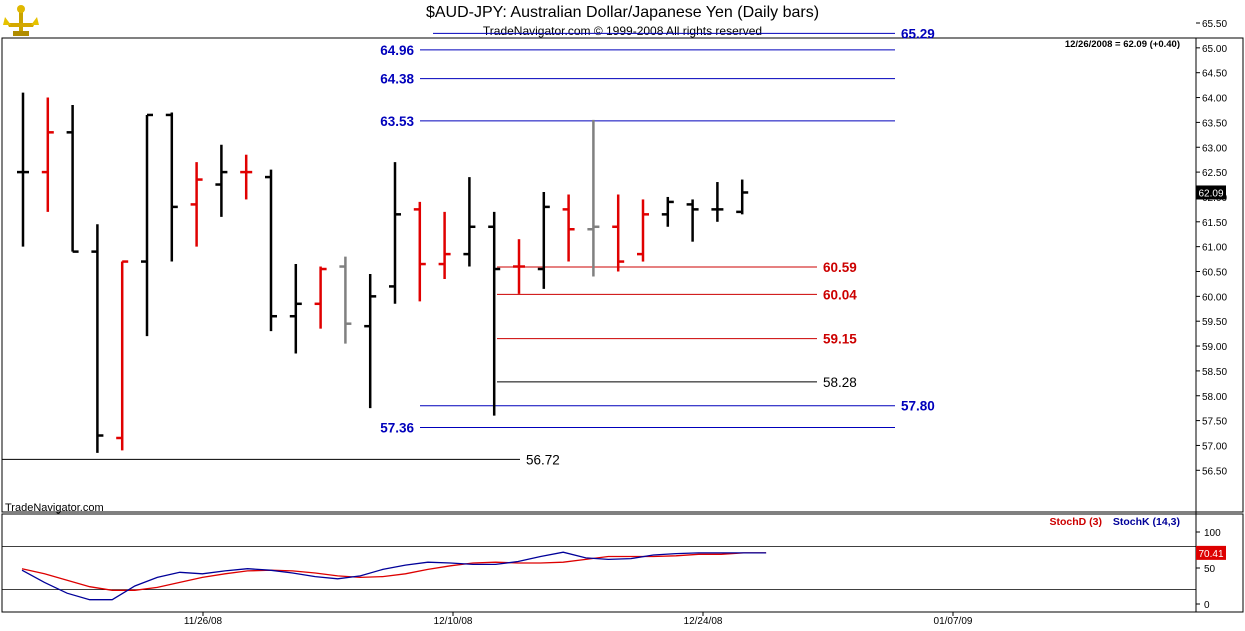  What do you see at coordinates (1214, 173) in the screenshot?
I see `price-tick-label: 62.50` at bounding box center [1214, 173].